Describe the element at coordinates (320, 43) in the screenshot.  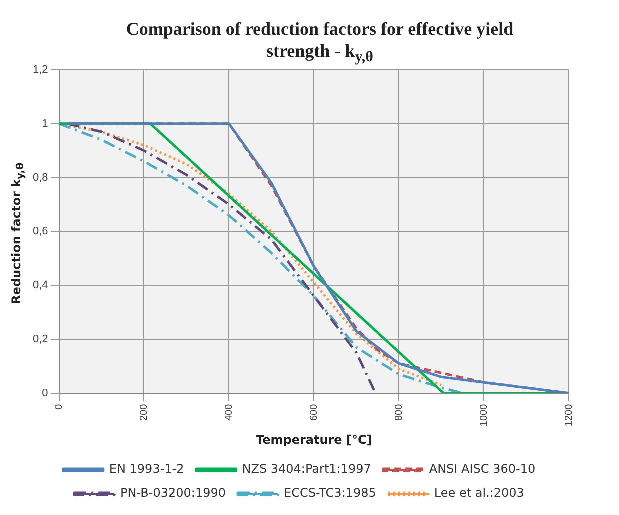
I see `chart-title: Comparison of reduction factors for effective yield strength - k$_{y,θ}$` at that location.